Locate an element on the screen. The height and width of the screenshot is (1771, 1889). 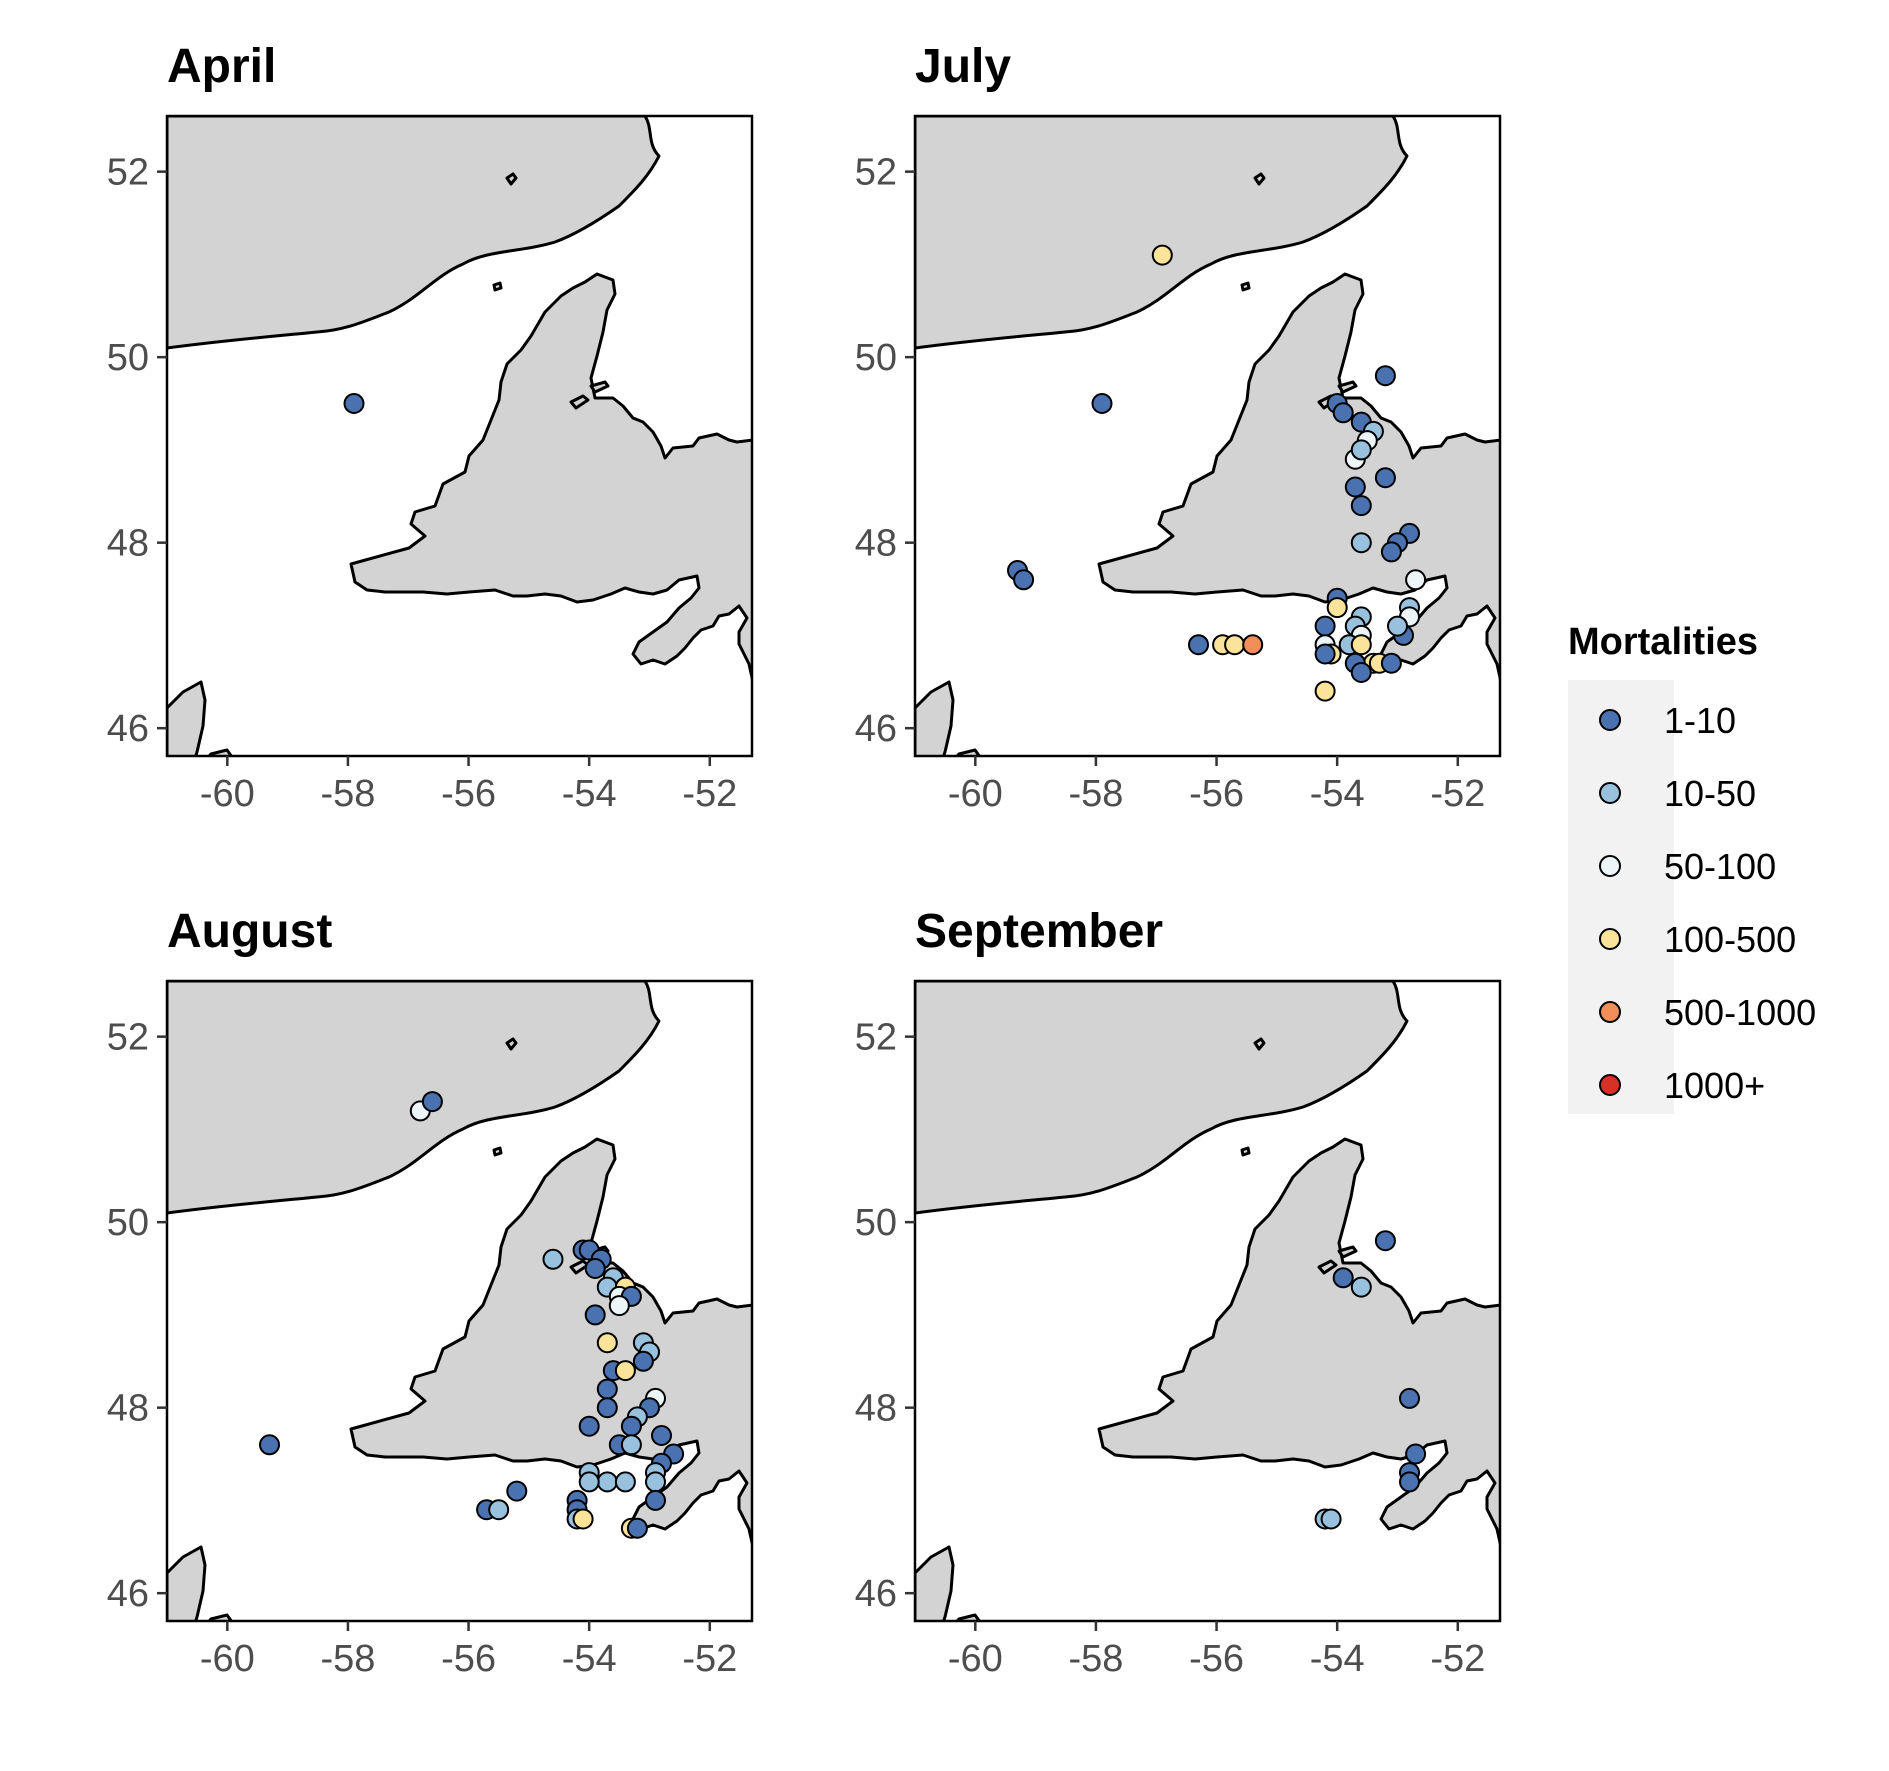
panel-title: August is located at coordinates (249, 931).